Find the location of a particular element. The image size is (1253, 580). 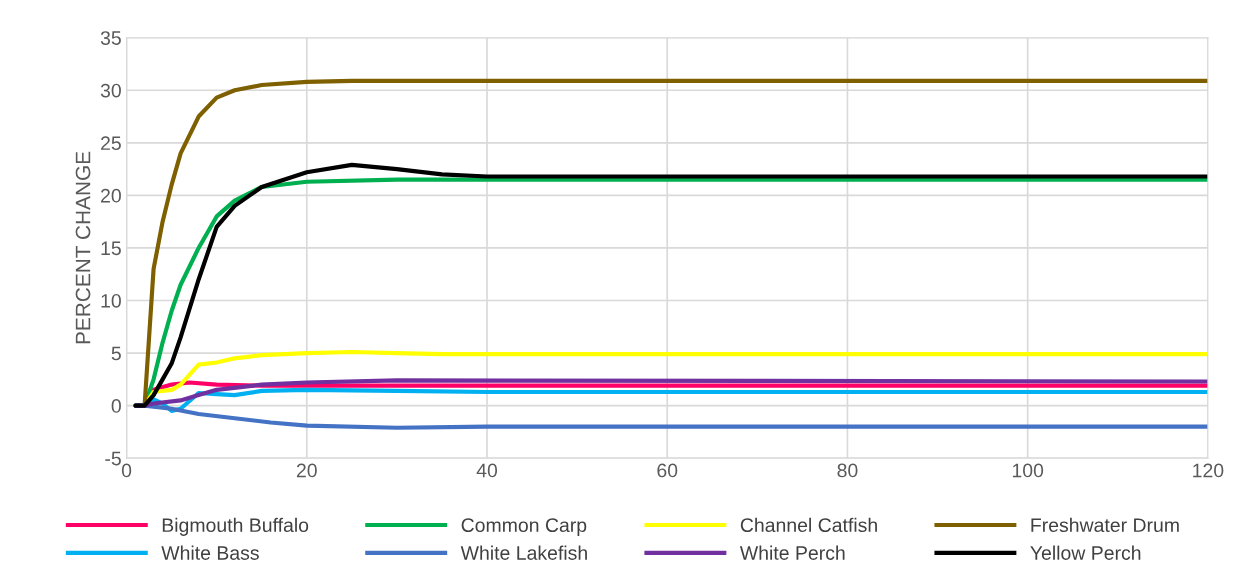

legend-label: Common Carp is located at coordinates (524, 527).